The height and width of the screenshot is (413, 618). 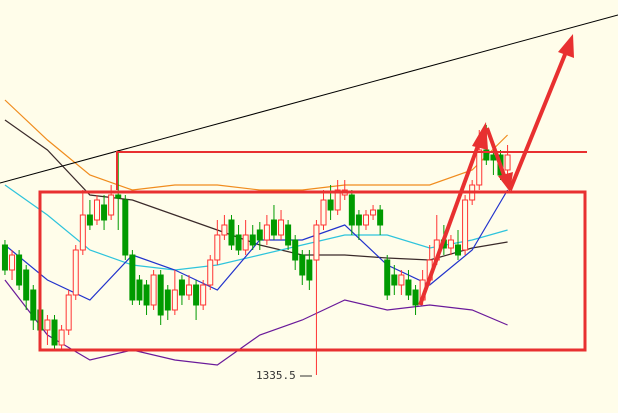 What do you see at coordinates (276, 375) in the screenshot?
I see `low-label: 1335.5` at bounding box center [276, 375].